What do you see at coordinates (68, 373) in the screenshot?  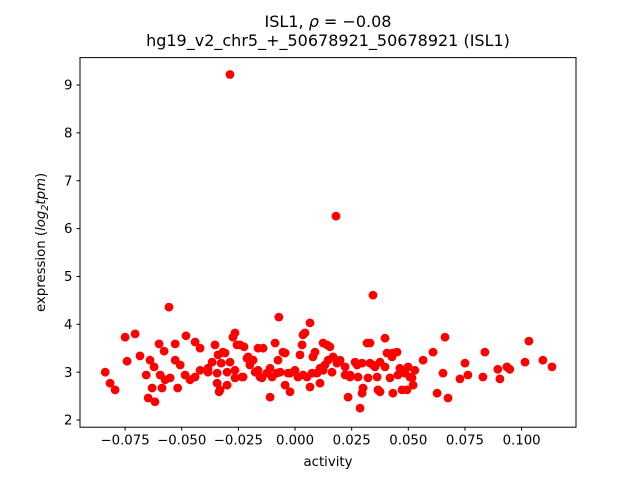 I see `y-tick-label: 3` at bounding box center [68, 373].